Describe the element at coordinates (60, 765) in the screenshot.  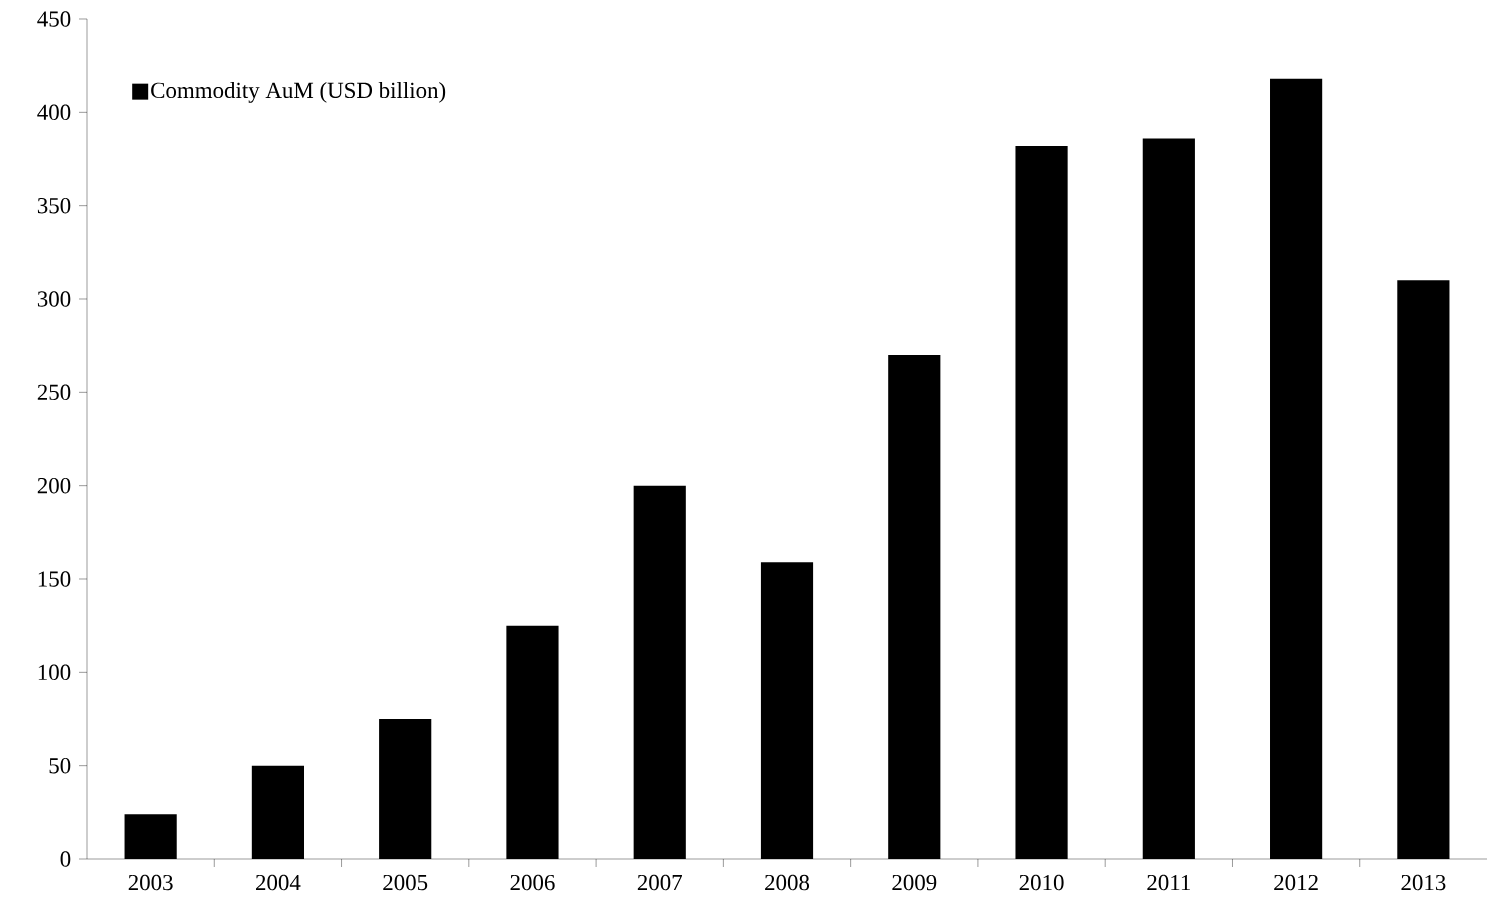
I see `y-tick-label: 50` at that location.